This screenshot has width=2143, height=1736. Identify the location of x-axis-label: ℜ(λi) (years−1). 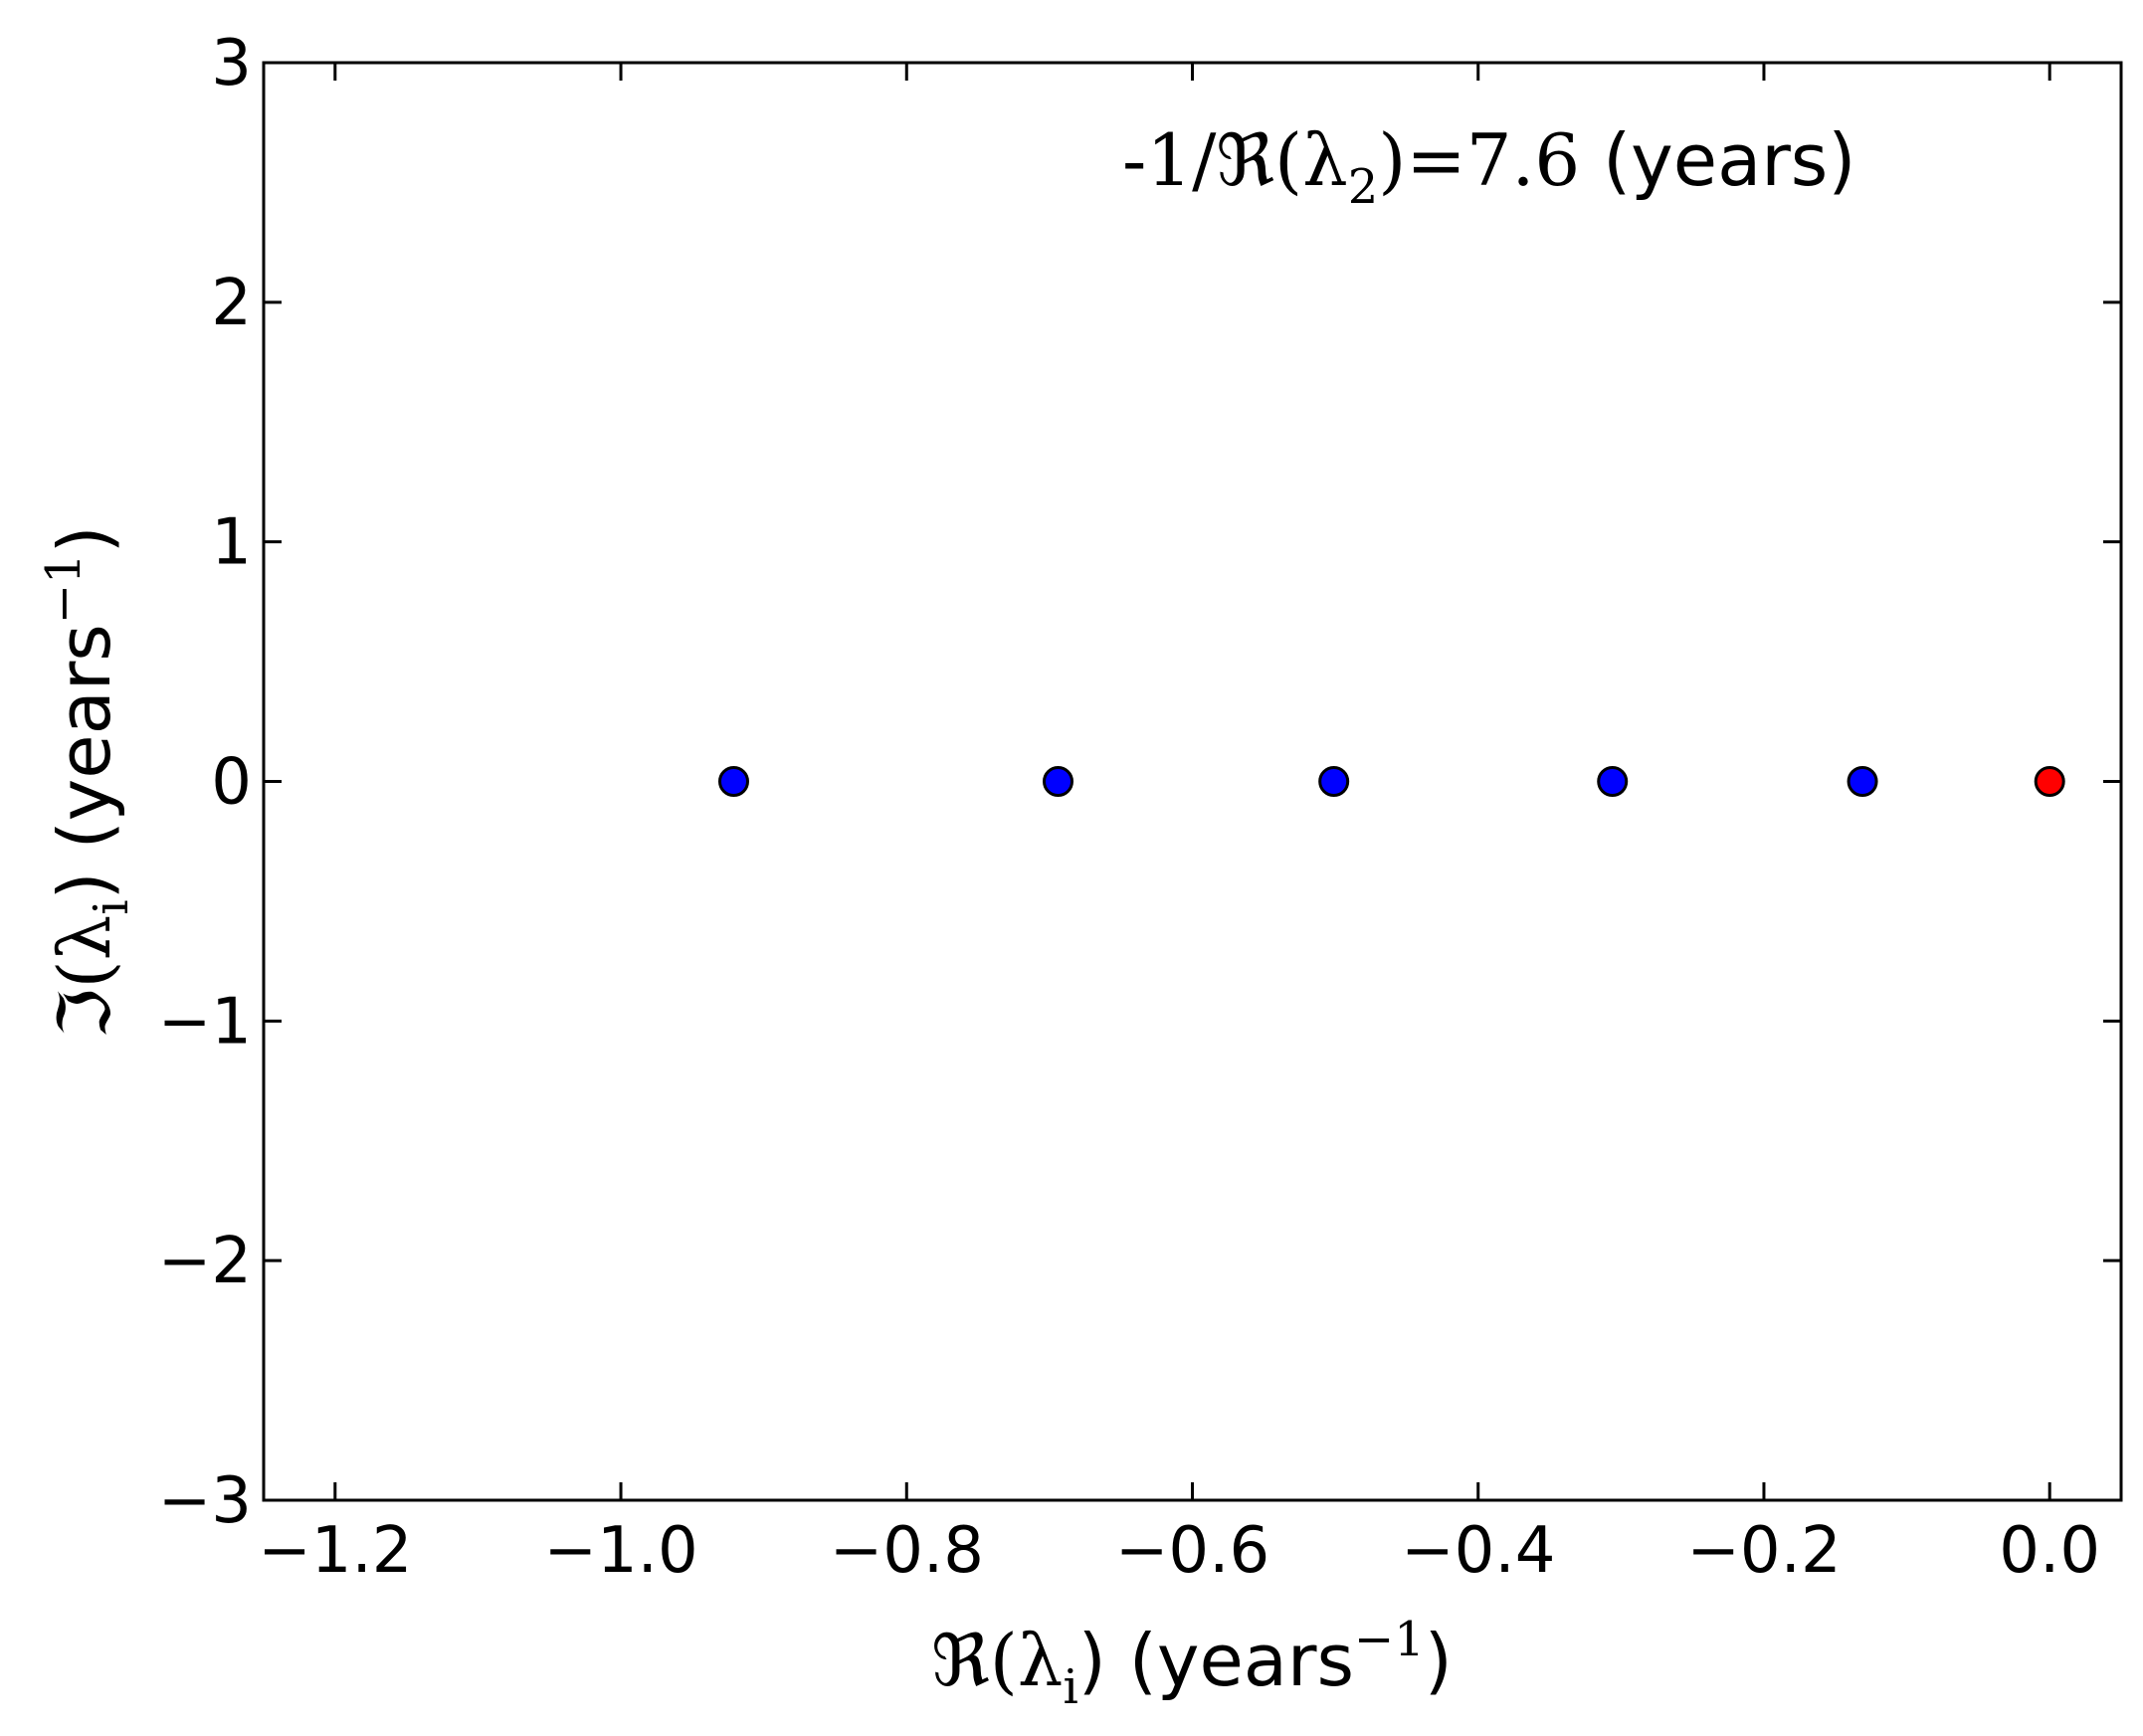
(1192, 1663).